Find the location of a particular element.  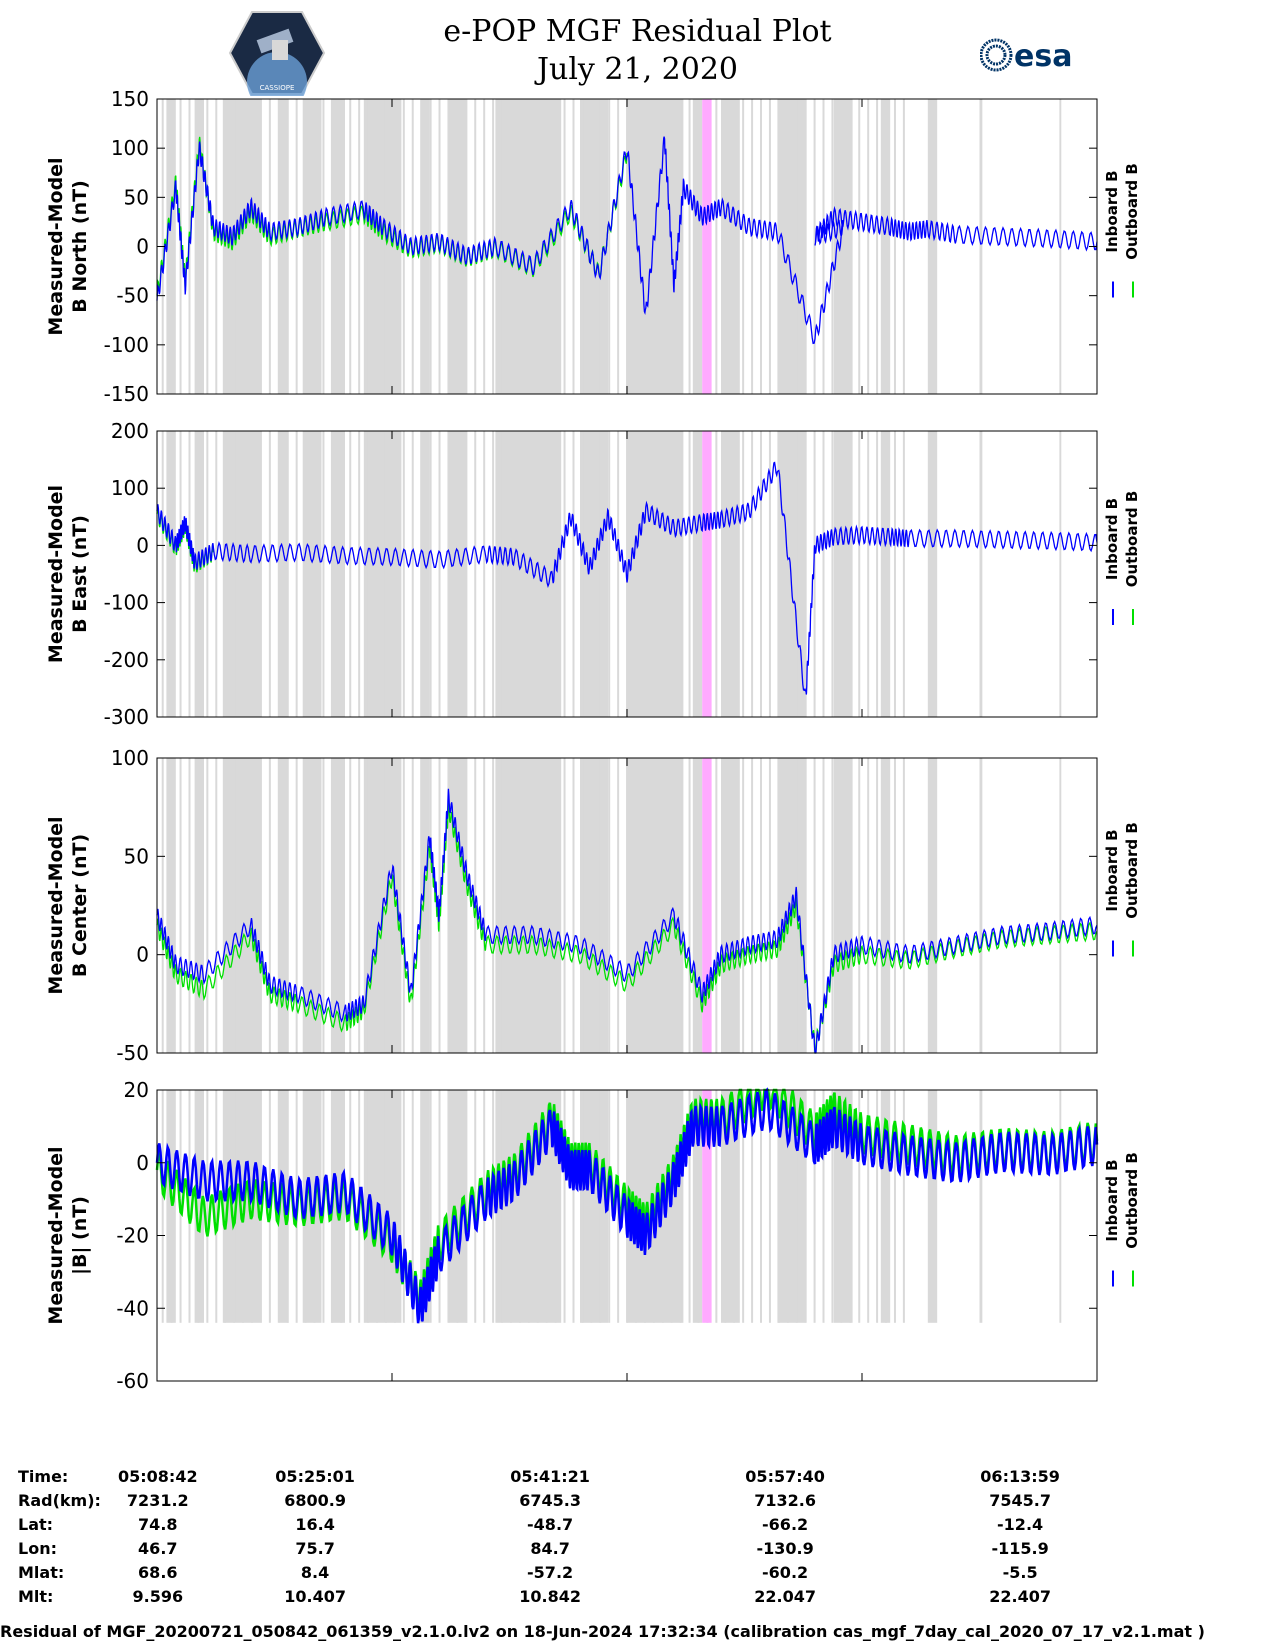

info-row: Lat: 74.8 16.4 -48.7 -66.2 -12.4 is located at coordinates (578, 1524).